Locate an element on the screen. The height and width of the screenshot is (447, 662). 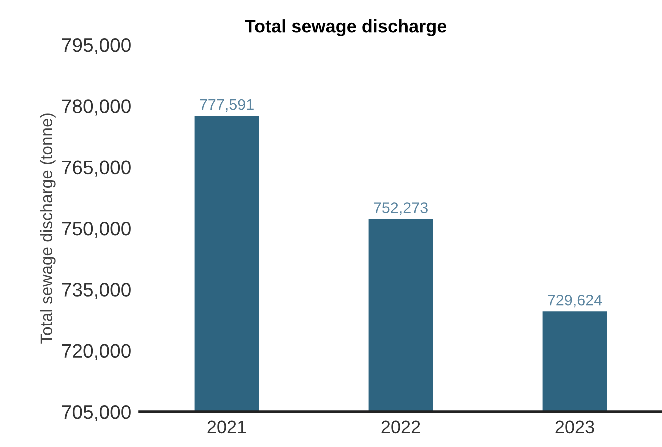
y-tick-label: 720,000 is located at coordinates (96, 352).